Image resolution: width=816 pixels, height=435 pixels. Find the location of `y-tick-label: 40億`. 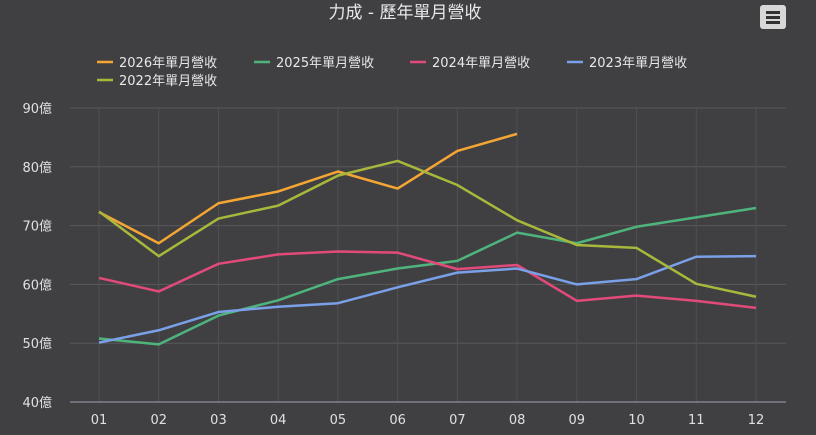

y-tick-label: 40億 is located at coordinates (37, 403).